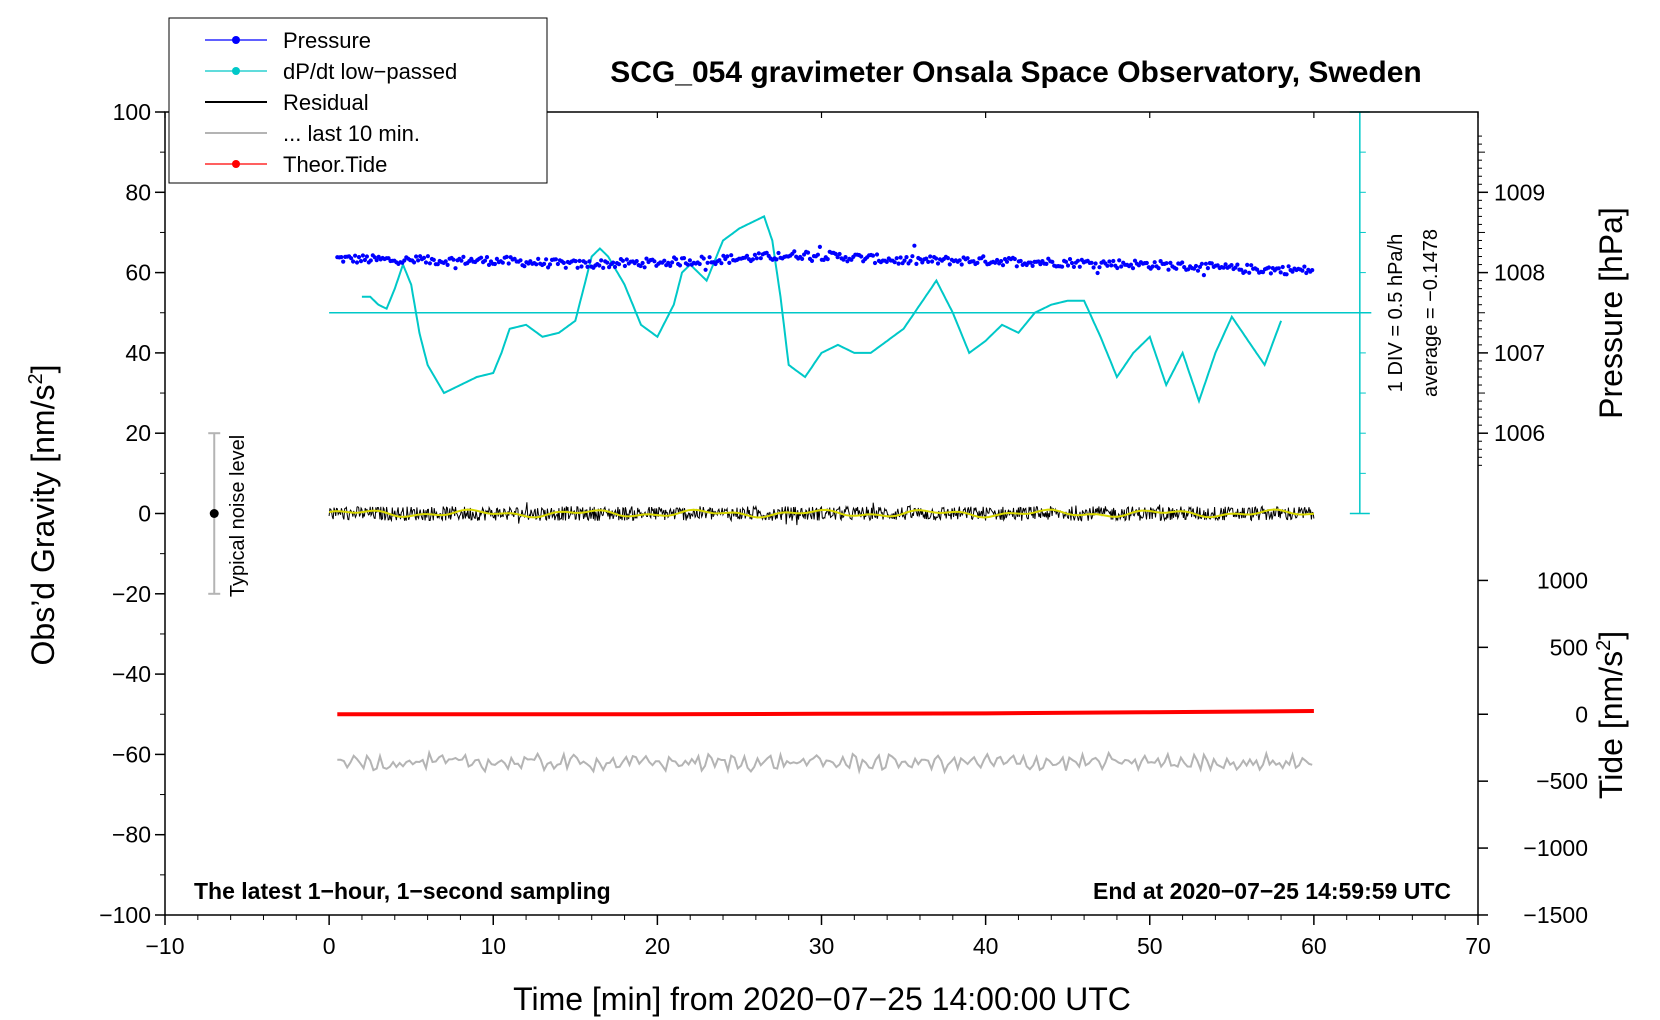 The image size is (1660, 1020). What do you see at coordinates (1611, 725) in the screenshot?
I see `y-axis-title-tide-main: Tide [nm/s` at bounding box center [1611, 725].